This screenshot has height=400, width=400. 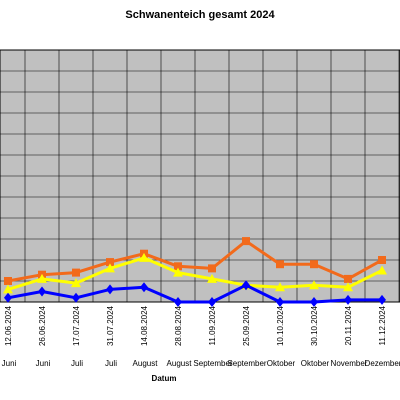 What do you see at coordinates (144, 325) in the screenshot?
I see `x-tick-label: 14.08.2024` at bounding box center [144, 325].